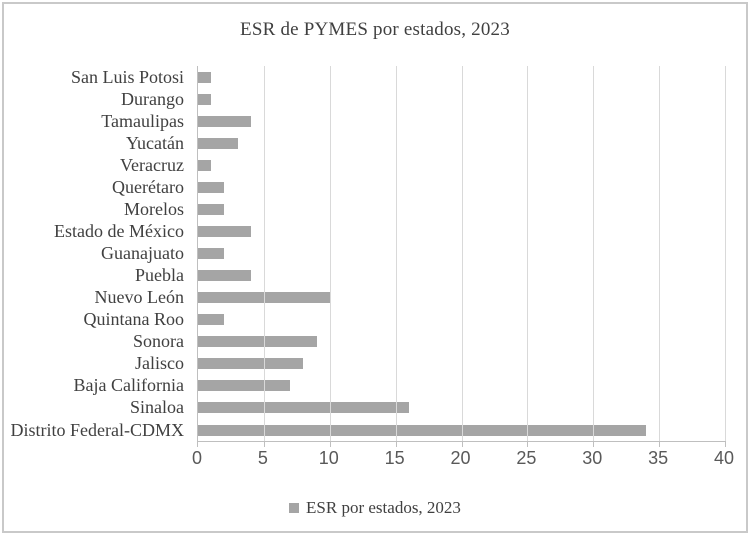 This screenshot has height=535, width=750. What do you see at coordinates (148, 186) in the screenshot?
I see `category-label: Querétaro` at bounding box center [148, 186].